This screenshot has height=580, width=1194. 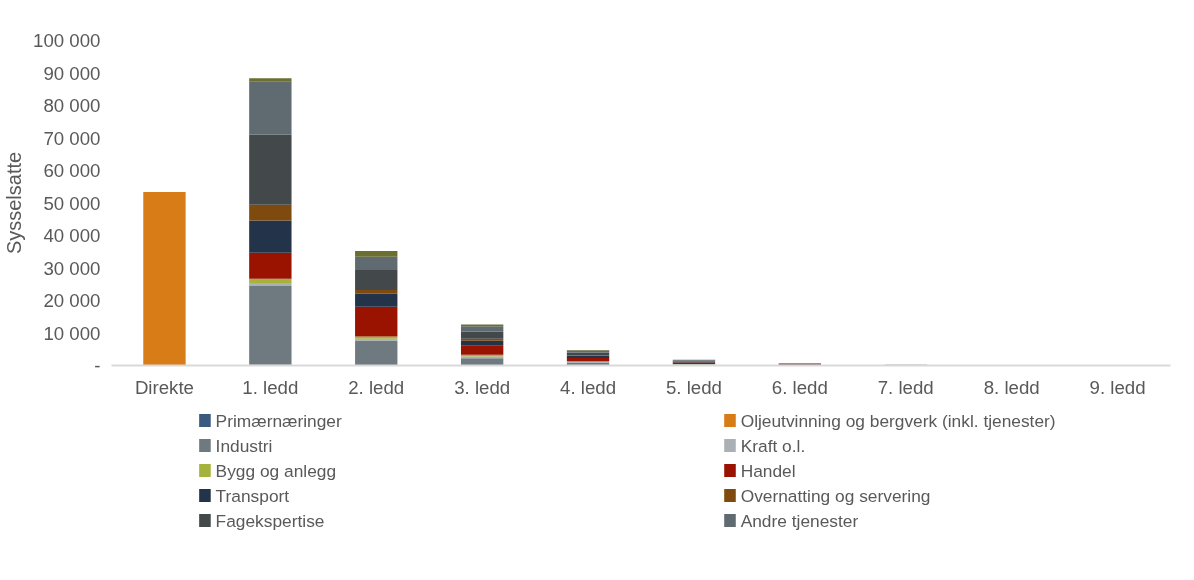 I want to click on y-tick-label: 30 000, so click(x=72, y=268).